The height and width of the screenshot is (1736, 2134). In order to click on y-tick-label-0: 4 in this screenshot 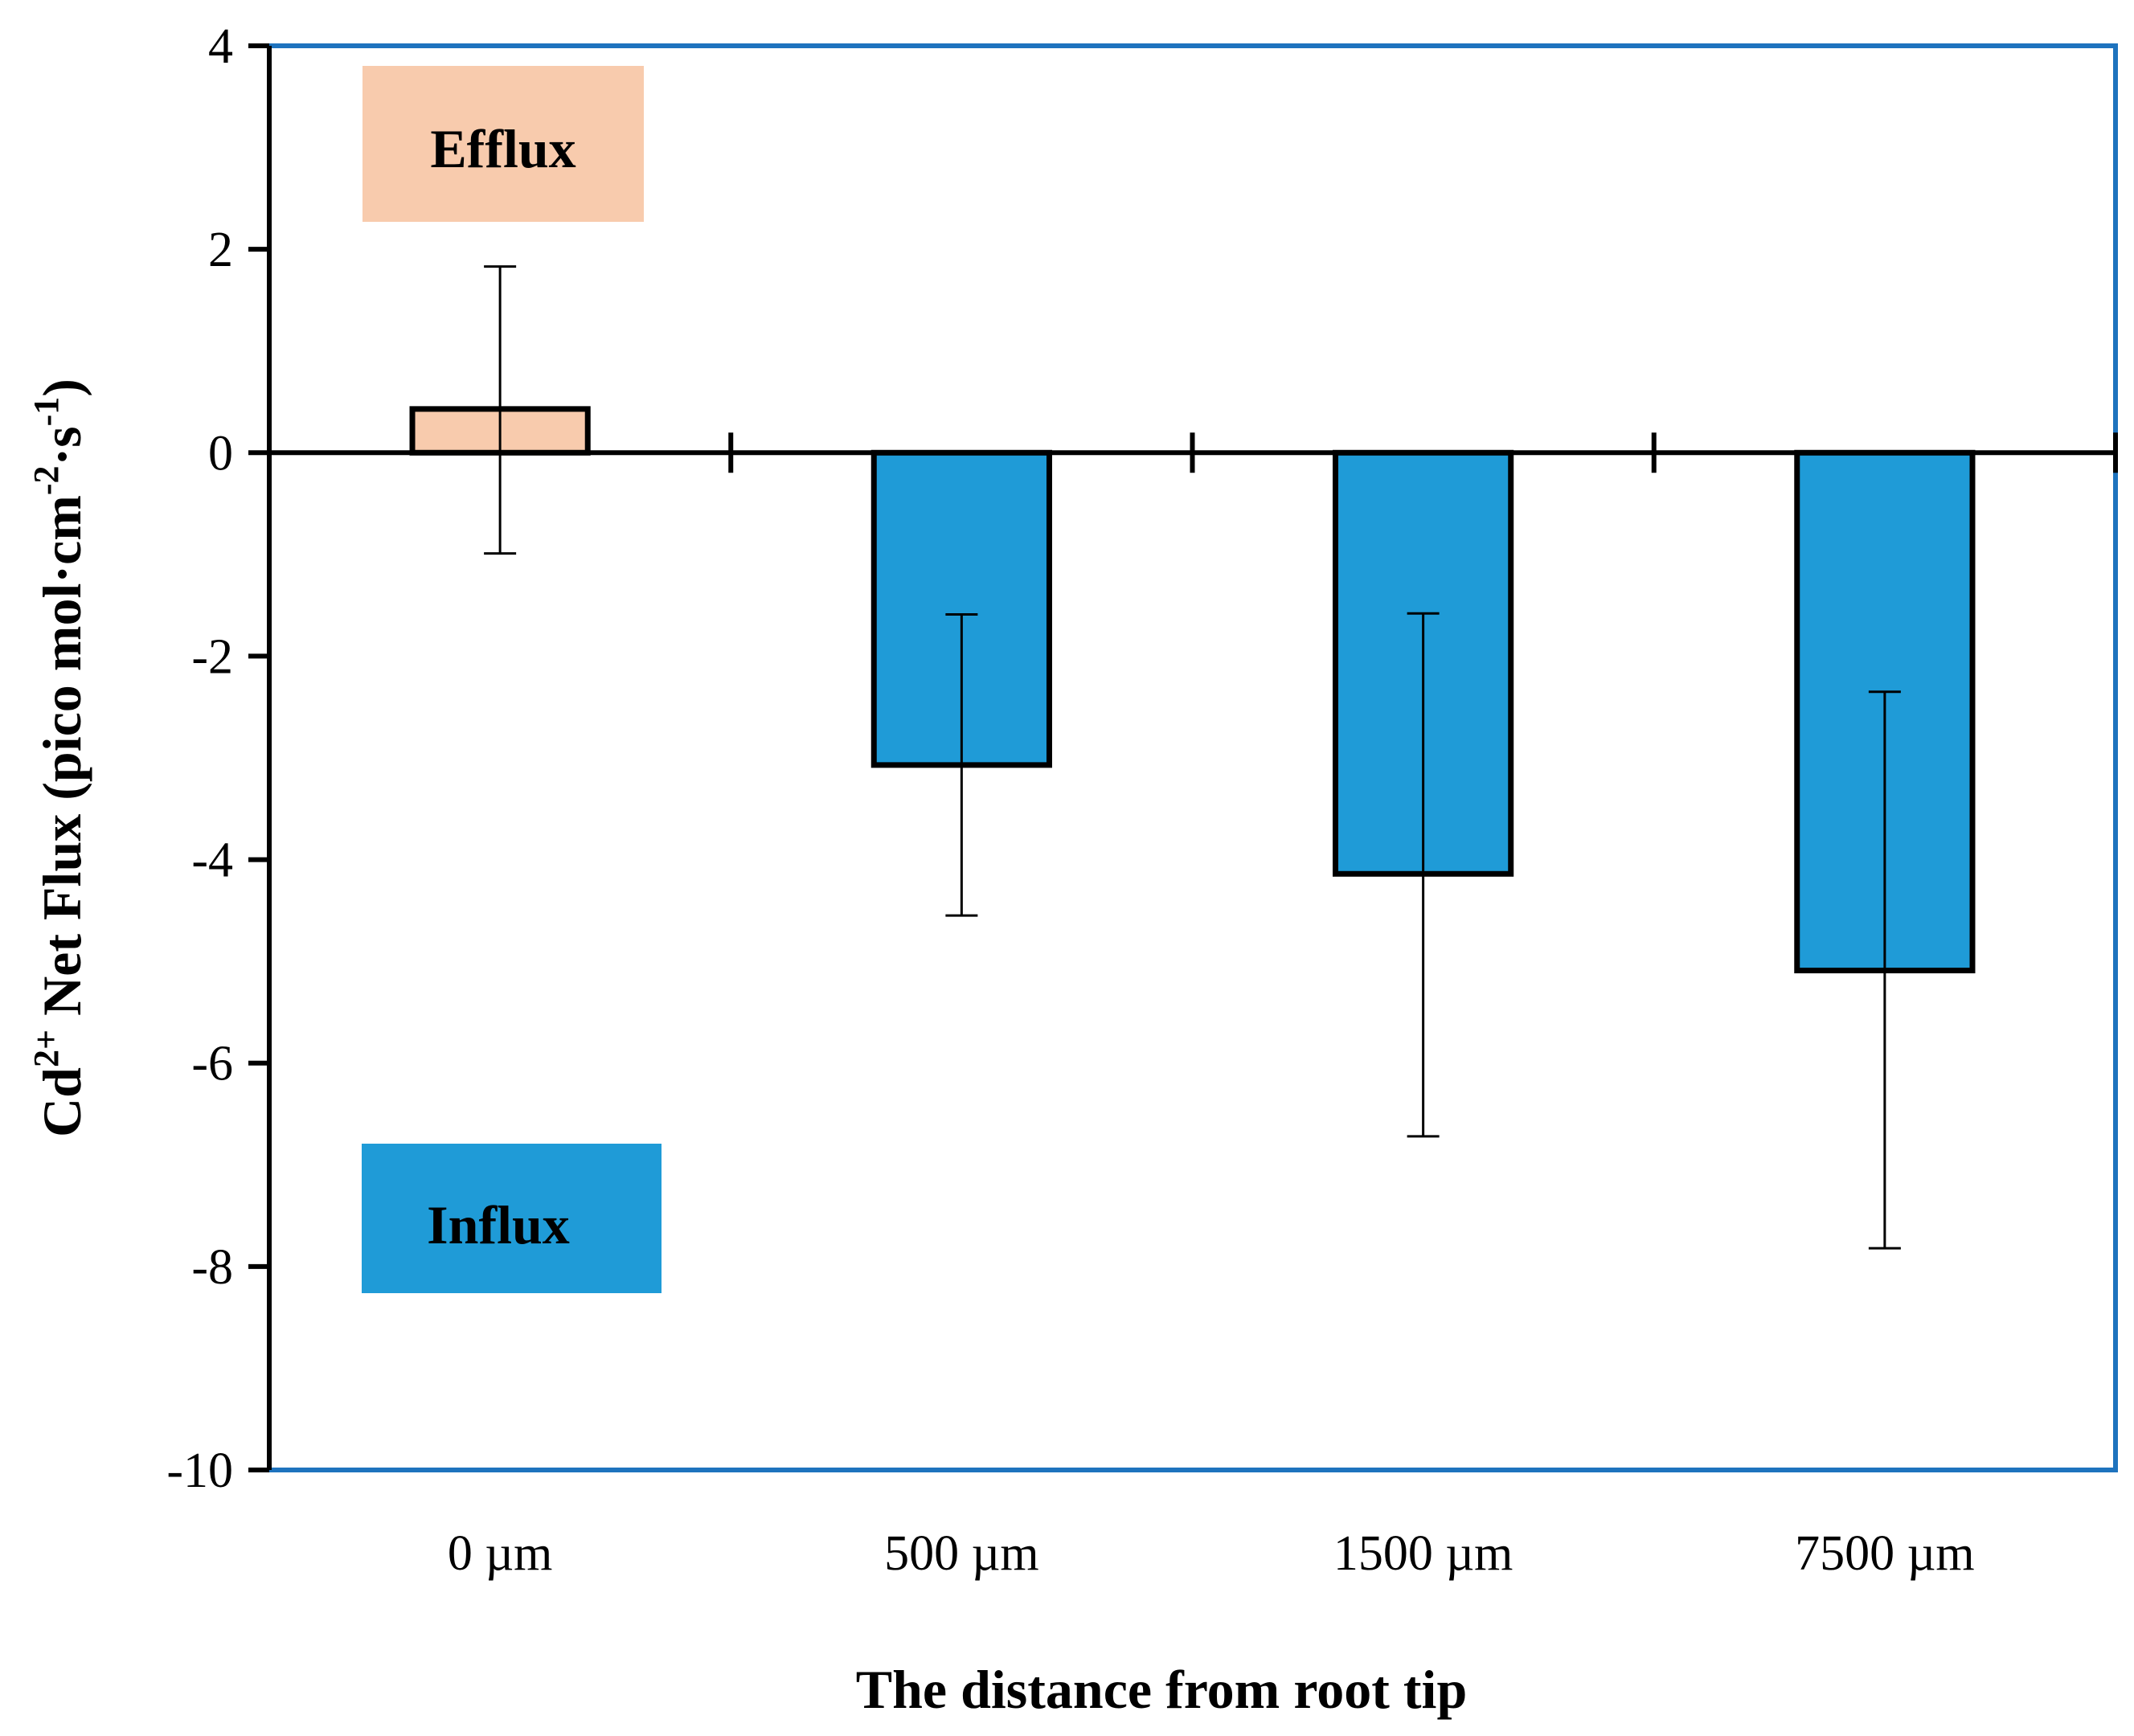, I will do `click(221, 46)`.